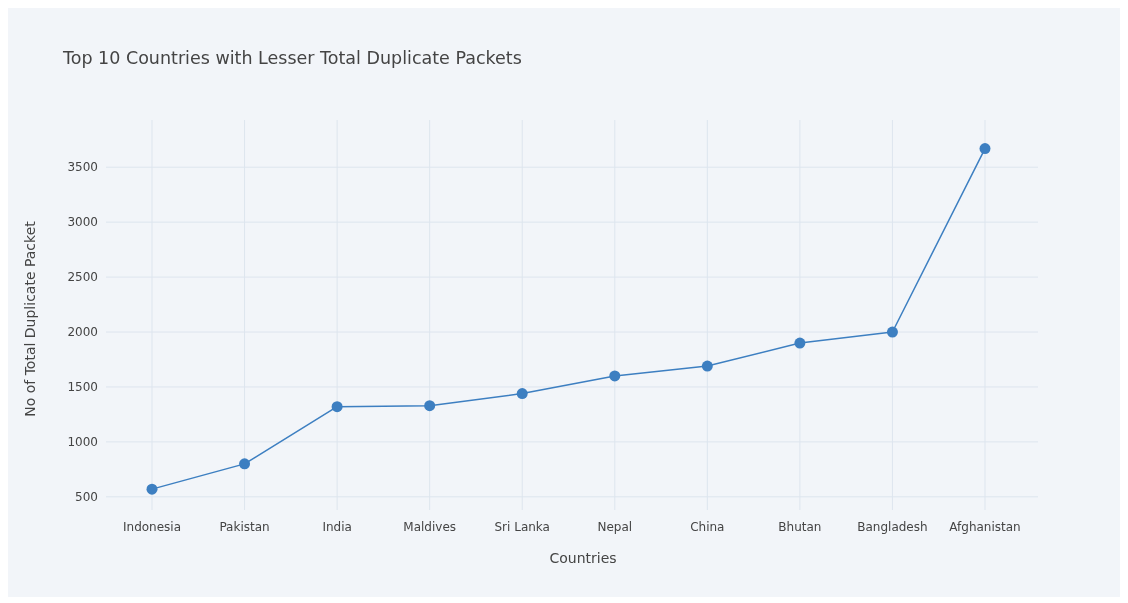 The image size is (1128, 603). I want to click on y-axis-title: No of Total Duplicate Packet, so click(30, 318).